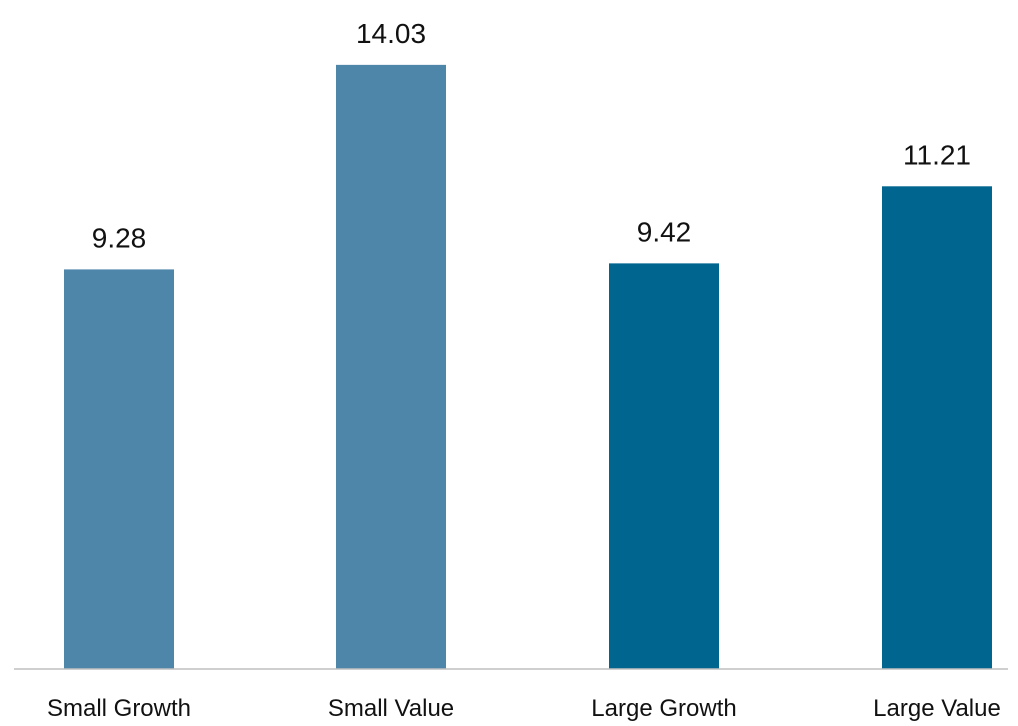  I want to click on category-label-small-value: Small Value, so click(391, 708).